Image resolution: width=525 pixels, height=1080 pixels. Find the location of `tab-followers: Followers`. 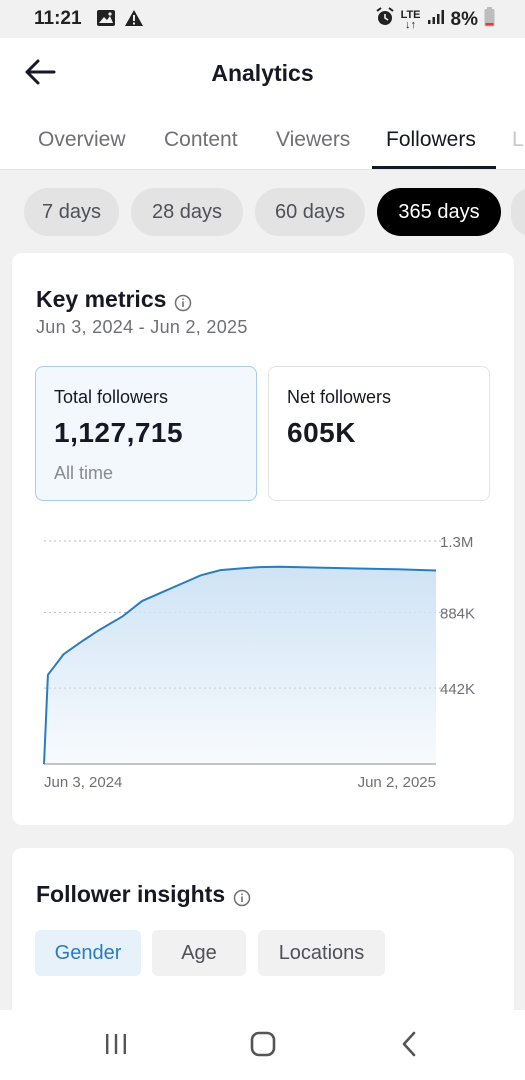

tab-followers: Followers is located at coordinates (431, 139).